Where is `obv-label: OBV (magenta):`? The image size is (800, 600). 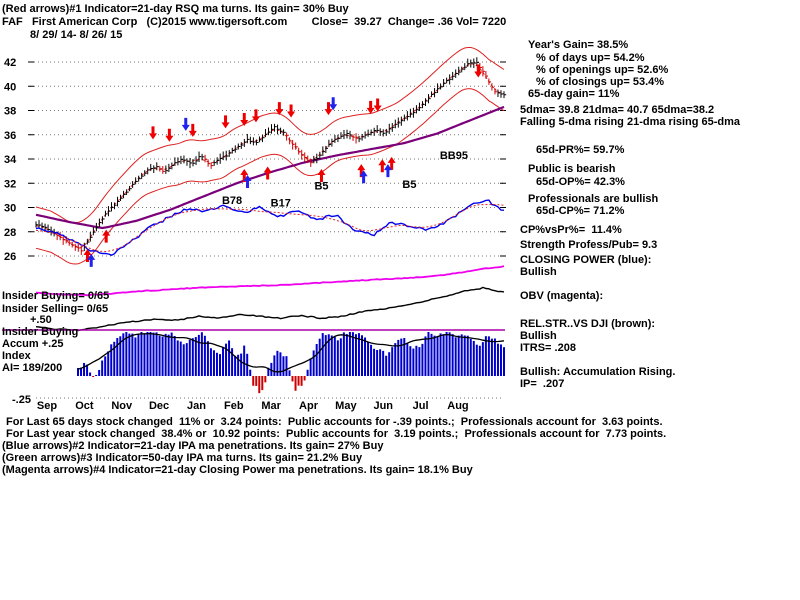 obv-label: OBV (magenta): is located at coordinates (562, 296).